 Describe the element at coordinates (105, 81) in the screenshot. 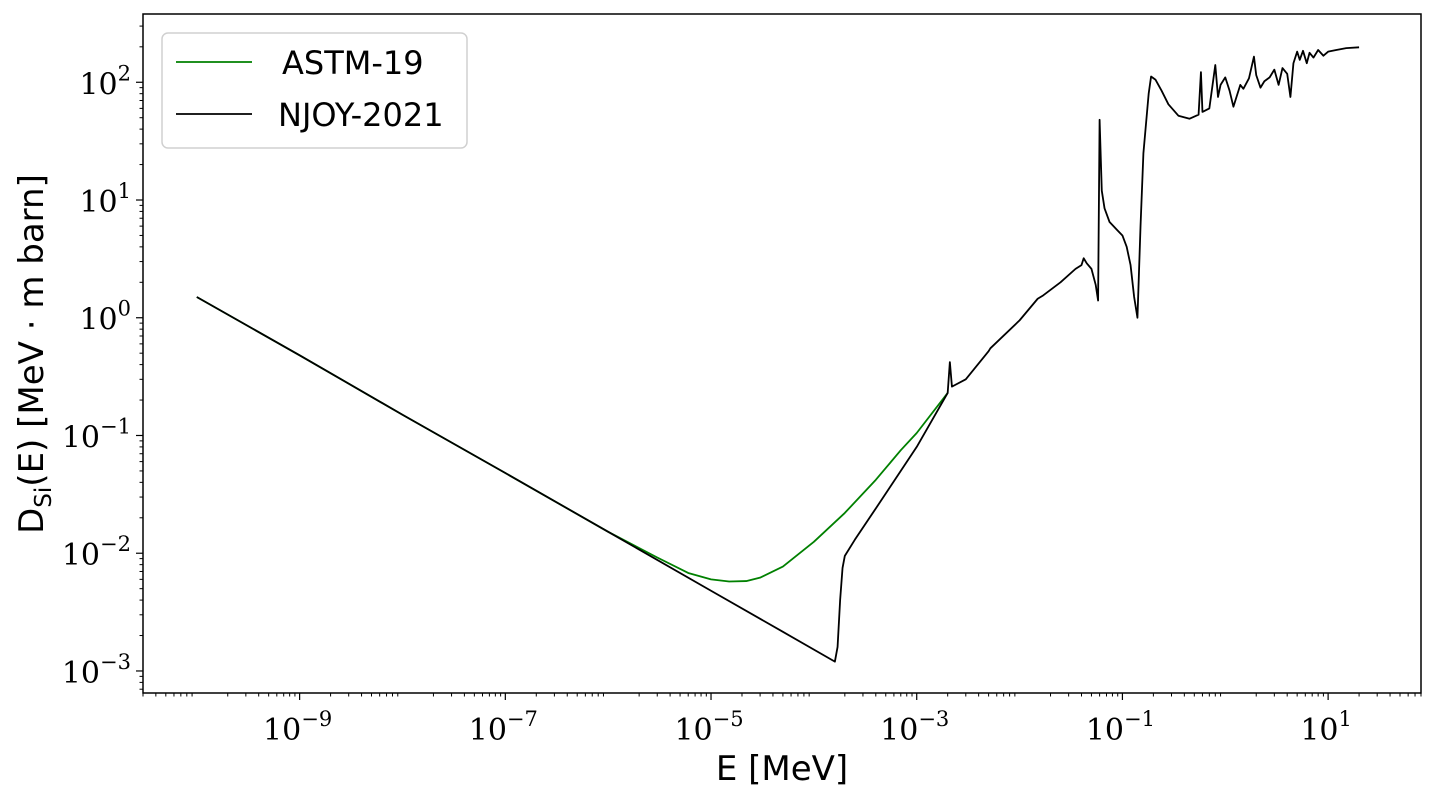

I see `y-tick-label: 10²` at that location.